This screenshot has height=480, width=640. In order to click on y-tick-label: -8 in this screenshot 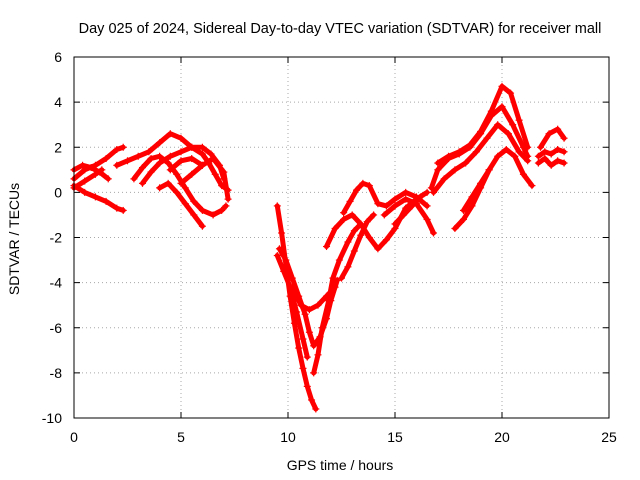, I will do `click(56, 373)`.